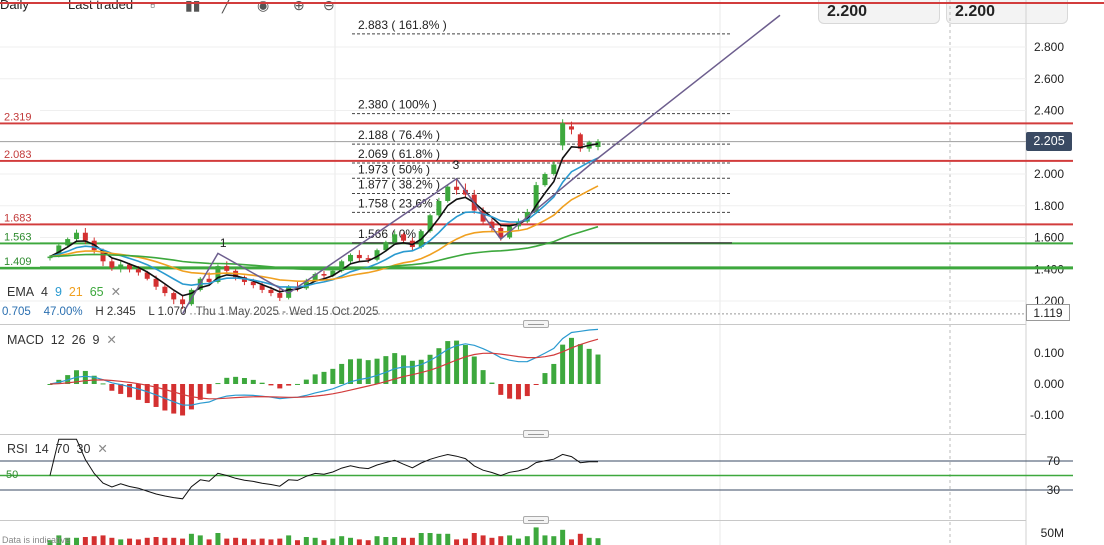  I want to click on y-tick-label: 2.400, so click(1049, 111).